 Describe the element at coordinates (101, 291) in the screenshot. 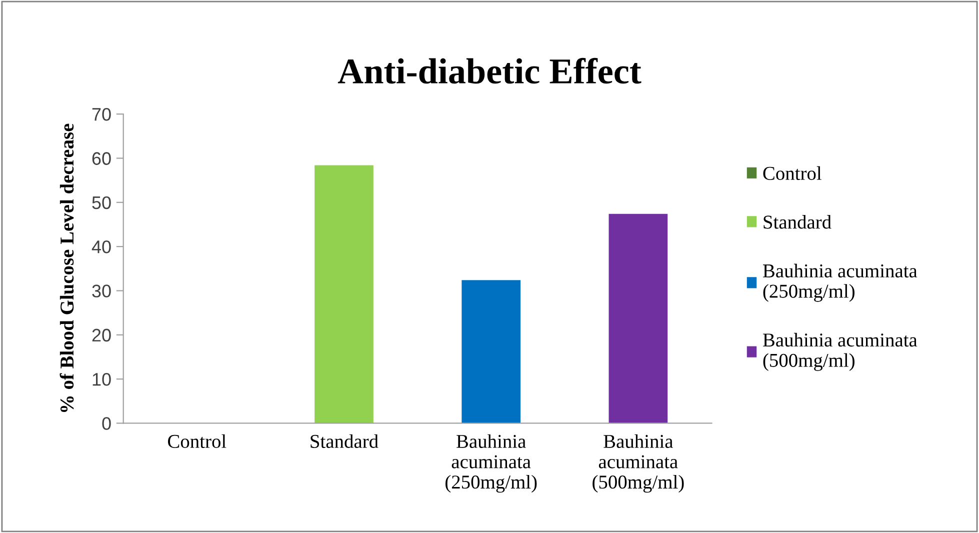

I see `y-tick-label: 30` at that location.